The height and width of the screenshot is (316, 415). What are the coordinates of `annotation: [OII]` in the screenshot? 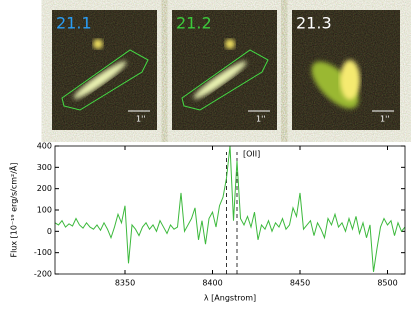 It's located at (251, 154).